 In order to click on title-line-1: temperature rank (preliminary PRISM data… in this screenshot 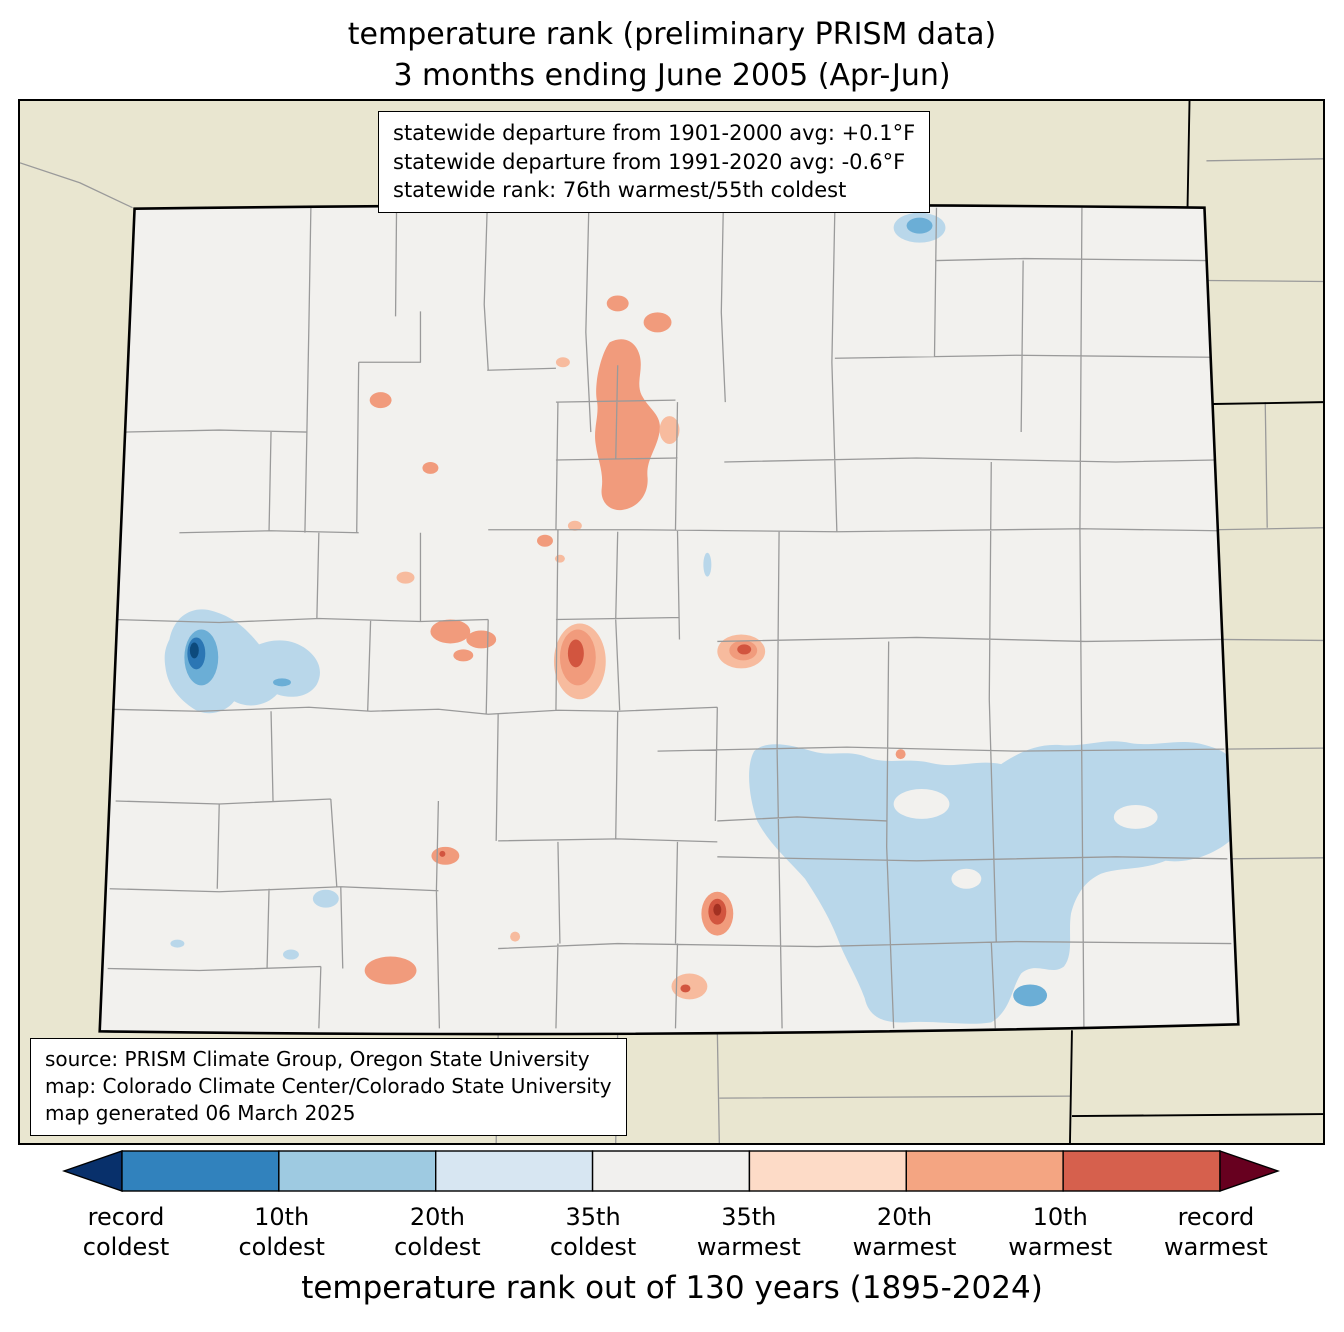, I will do `click(672, 34)`.